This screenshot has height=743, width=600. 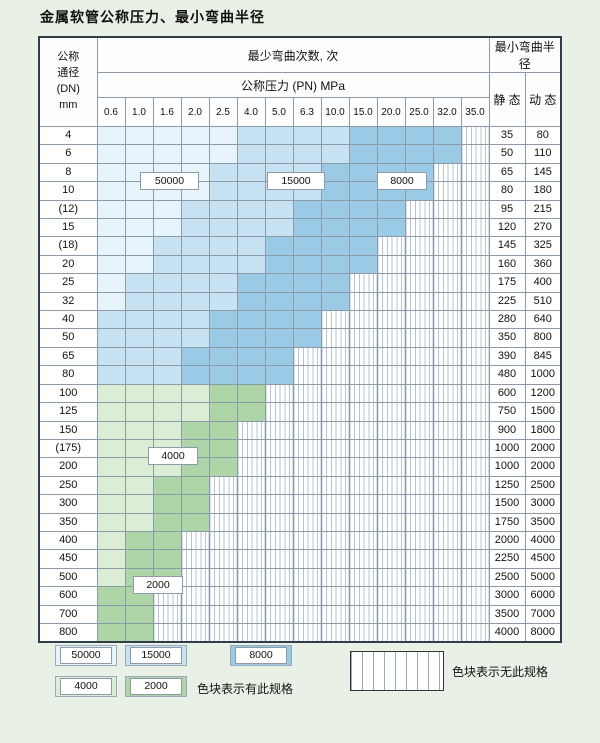 I want to click on dynamic-cell: 1000, so click(x=543, y=375).